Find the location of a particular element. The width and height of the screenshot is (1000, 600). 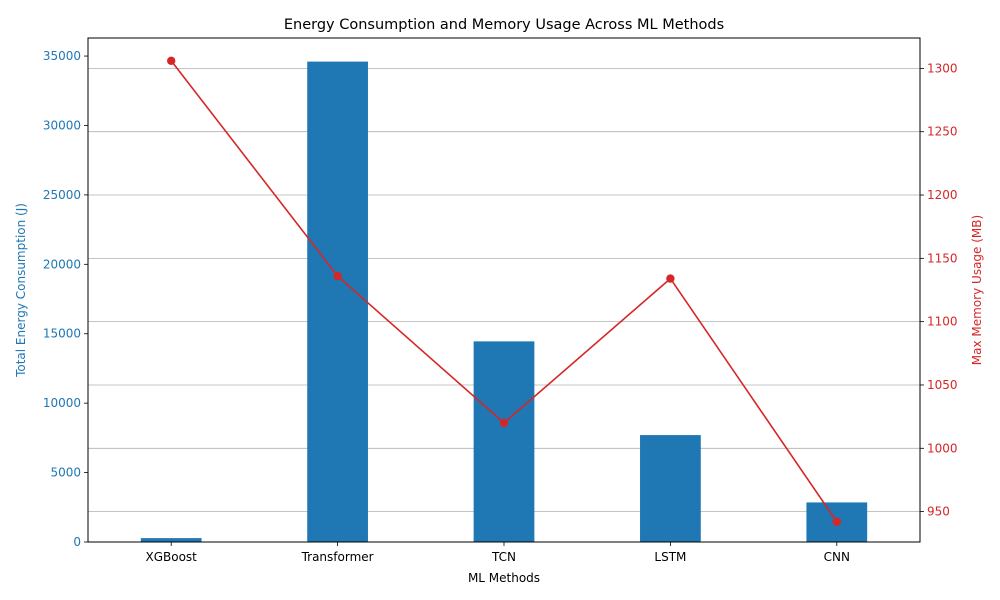

x-tick-label-lstm: LSTM is located at coordinates (670, 557).